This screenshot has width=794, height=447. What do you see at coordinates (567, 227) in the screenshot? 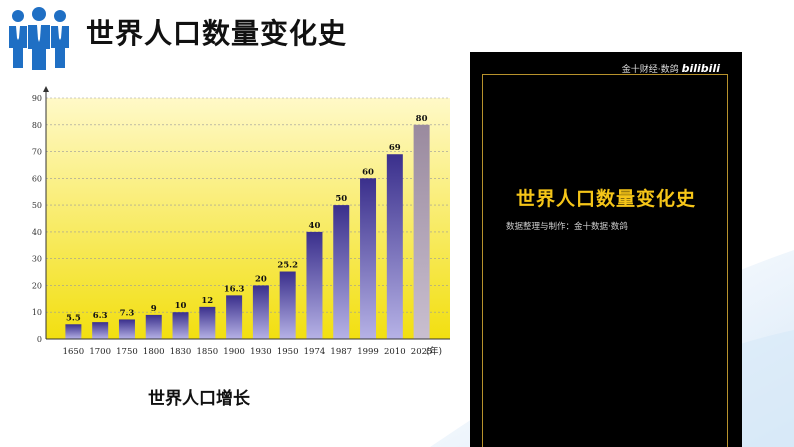
I see `video-subtitle: 数据整理与制作：金十数据·数鸽` at bounding box center [567, 227].